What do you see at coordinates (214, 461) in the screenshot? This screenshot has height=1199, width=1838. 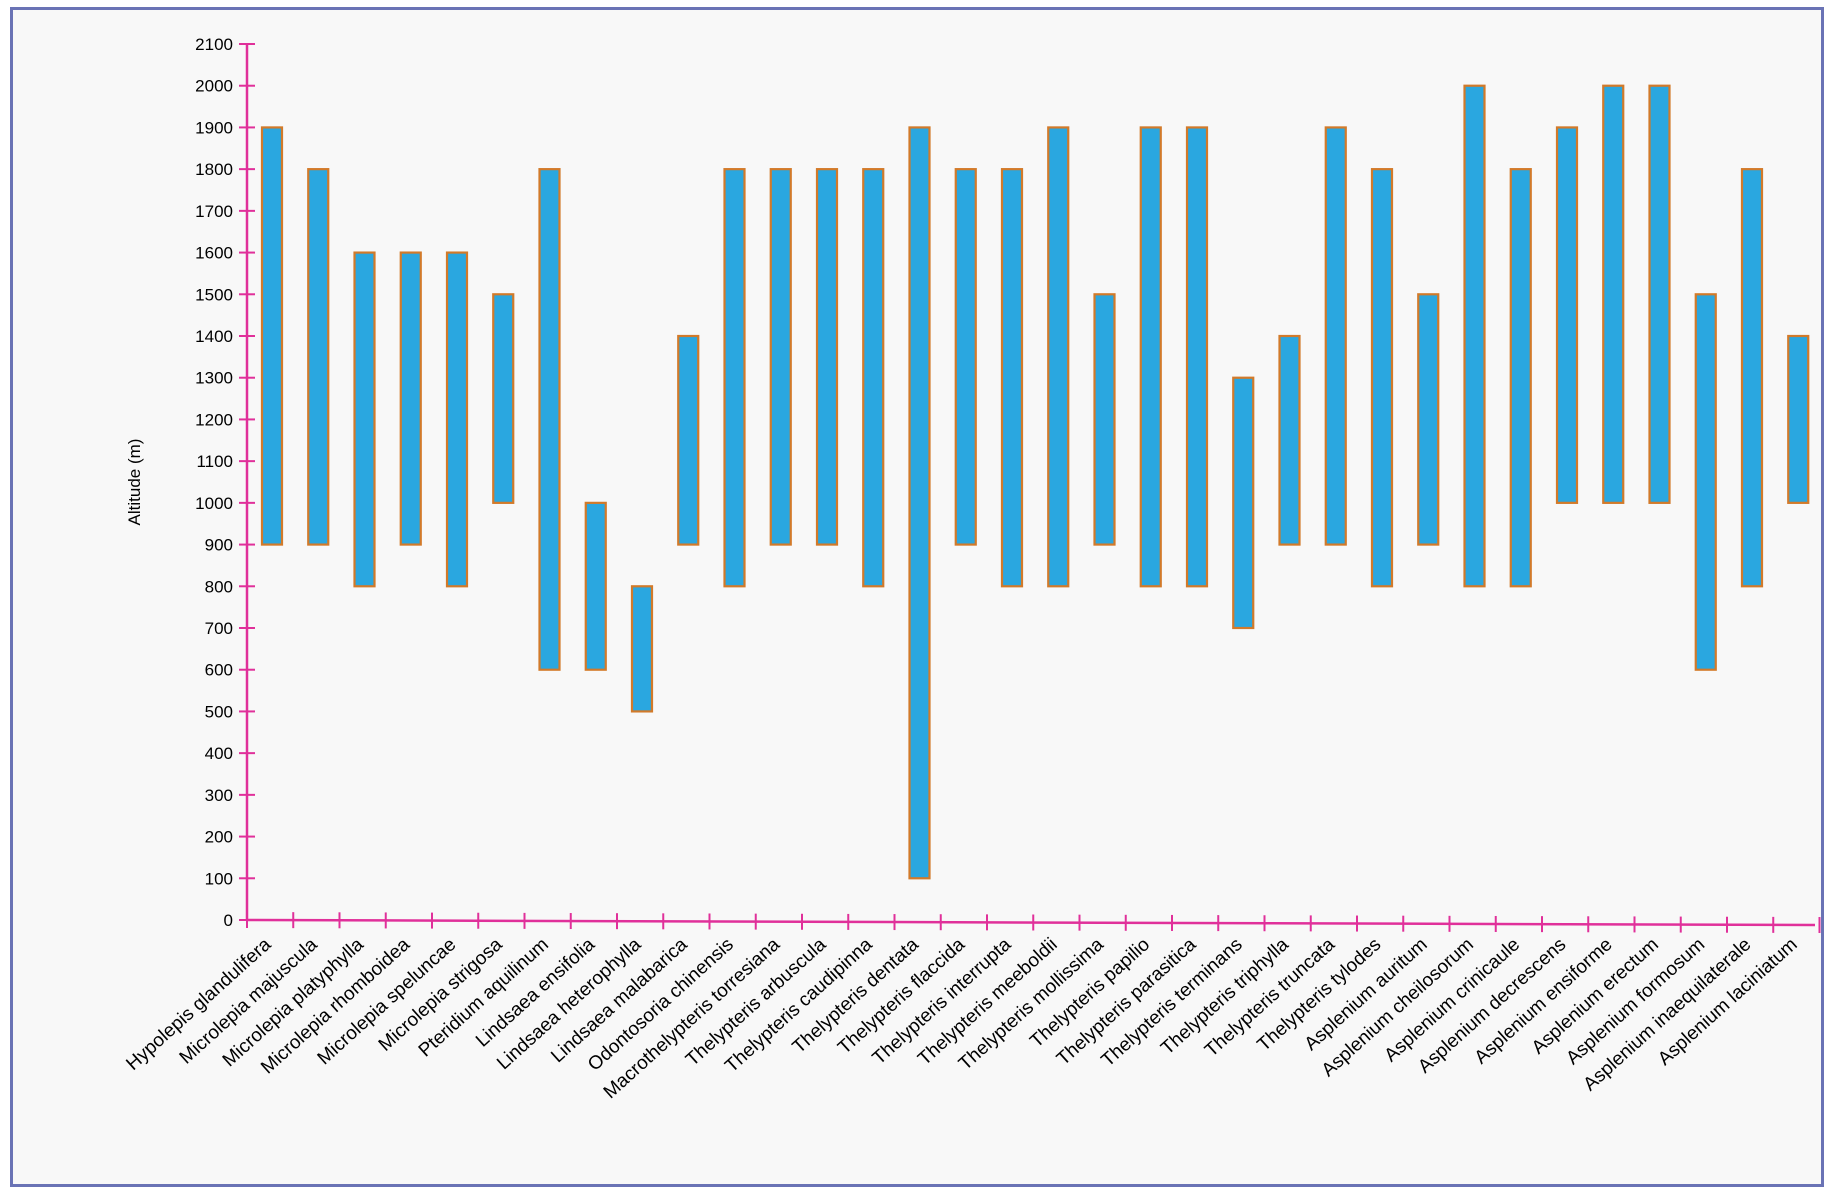 I see `y-tick-label: 1100` at bounding box center [214, 461].